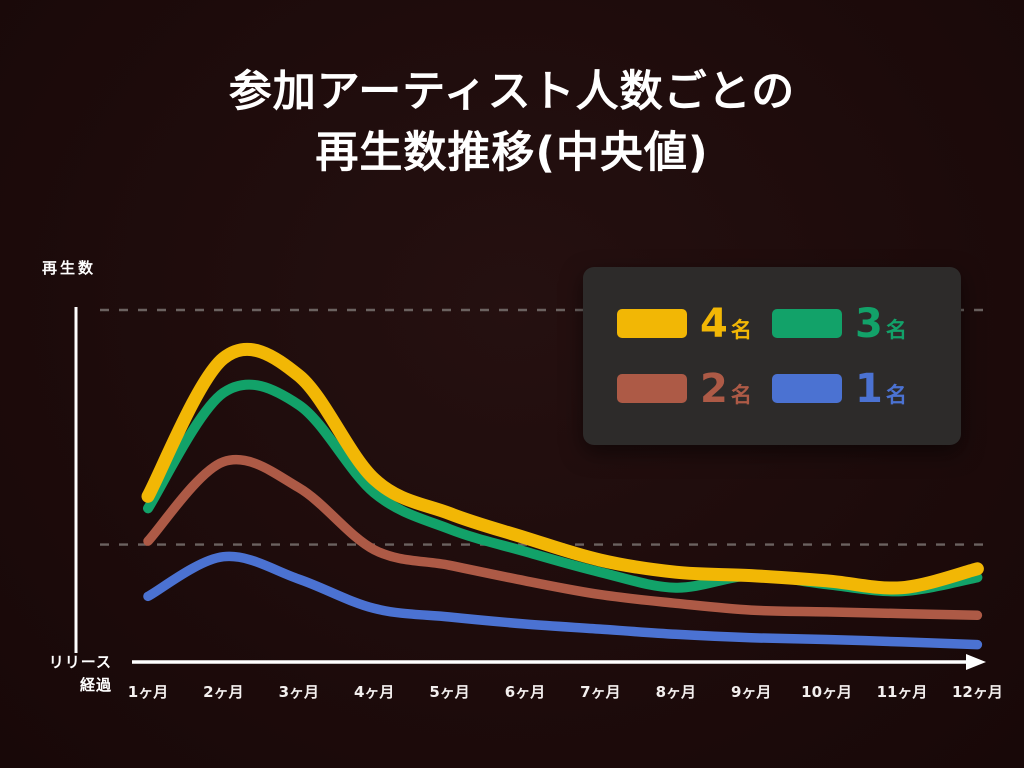 The width and height of the screenshot is (1024, 768). Describe the element at coordinates (741, 394) in the screenshot. I see `legend-suffix-2: 名` at that location.